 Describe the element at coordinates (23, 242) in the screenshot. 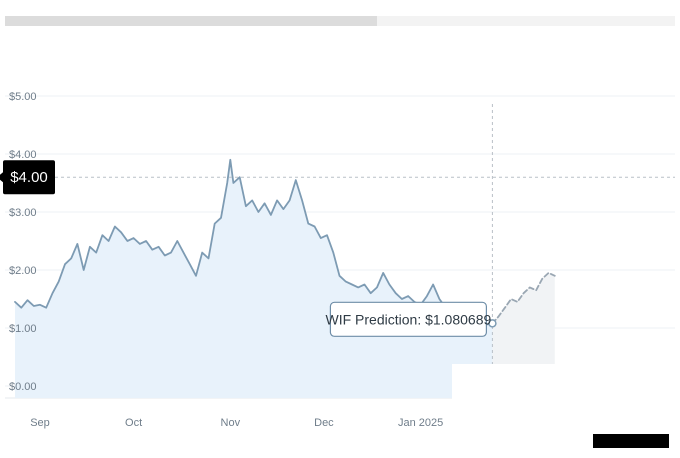

I see `y-axis: $0.00 $1.00 $2.00 $3.00 $4.00 $5.00` at that location.